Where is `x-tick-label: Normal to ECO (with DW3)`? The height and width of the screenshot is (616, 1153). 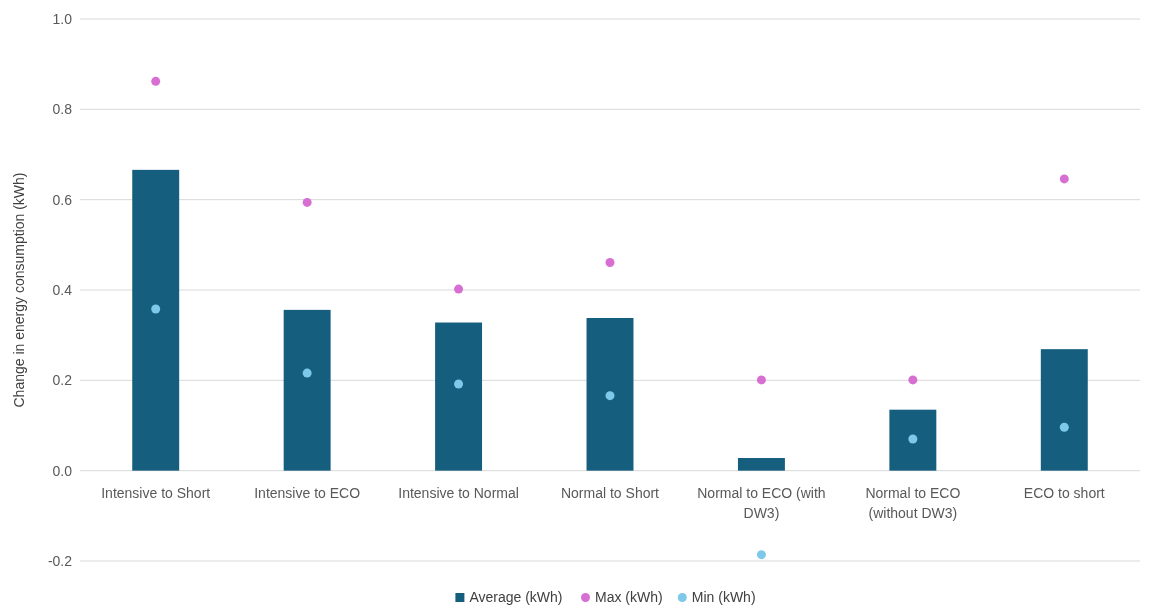 x-tick-label: Normal to ECO (with DW3) is located at coordinates (761, 502).